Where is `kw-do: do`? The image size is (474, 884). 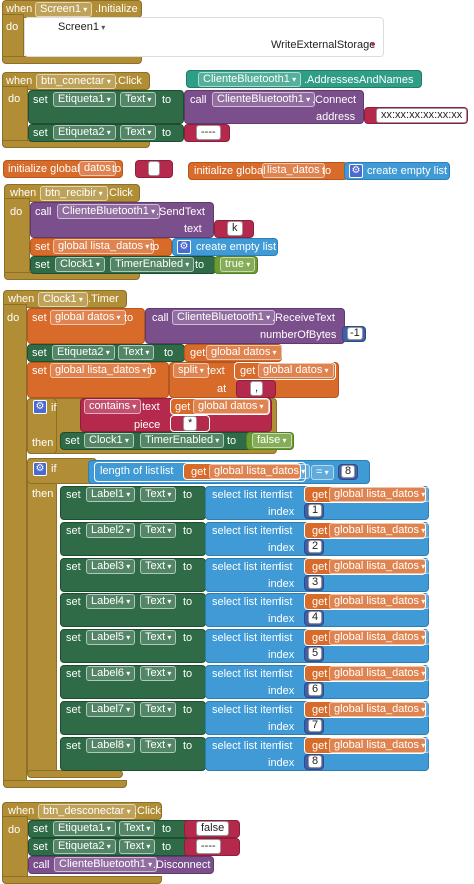 kw-do: do is located at coordinates (16, 212).